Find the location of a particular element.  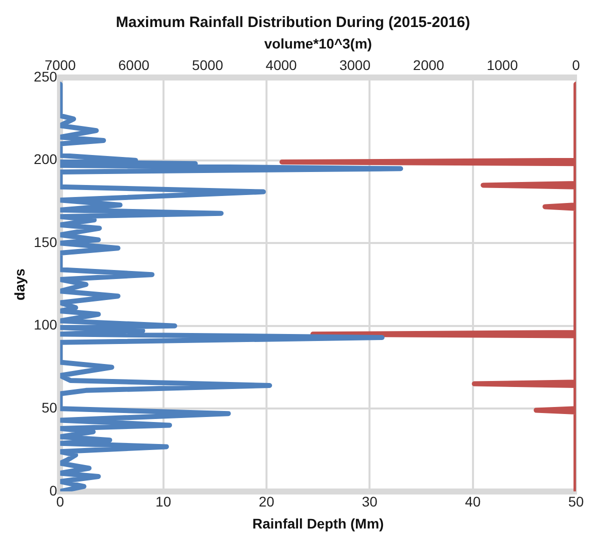

x-tick-label: 30 is located at coordinates (370, 502).